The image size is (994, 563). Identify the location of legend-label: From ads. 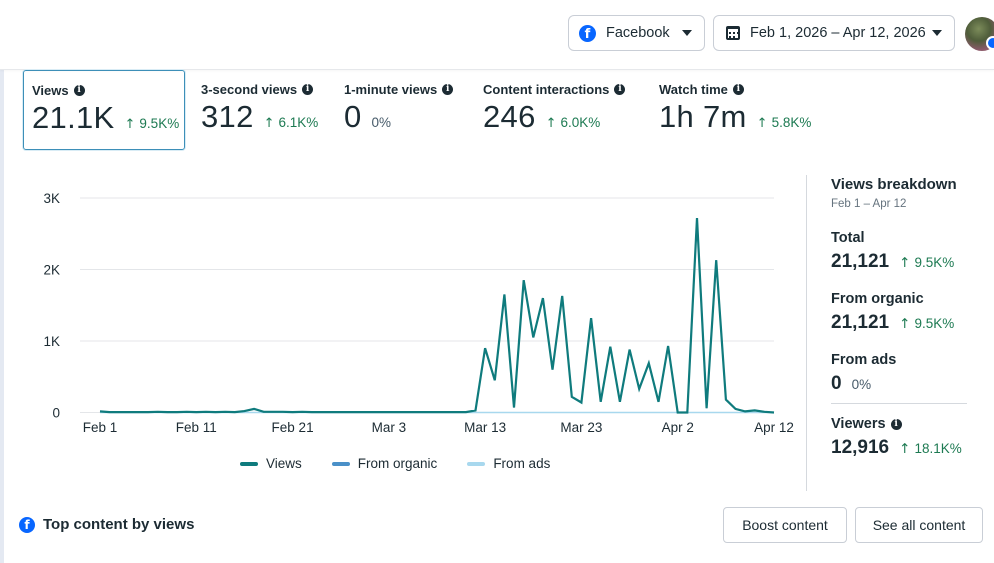
(522, 463).